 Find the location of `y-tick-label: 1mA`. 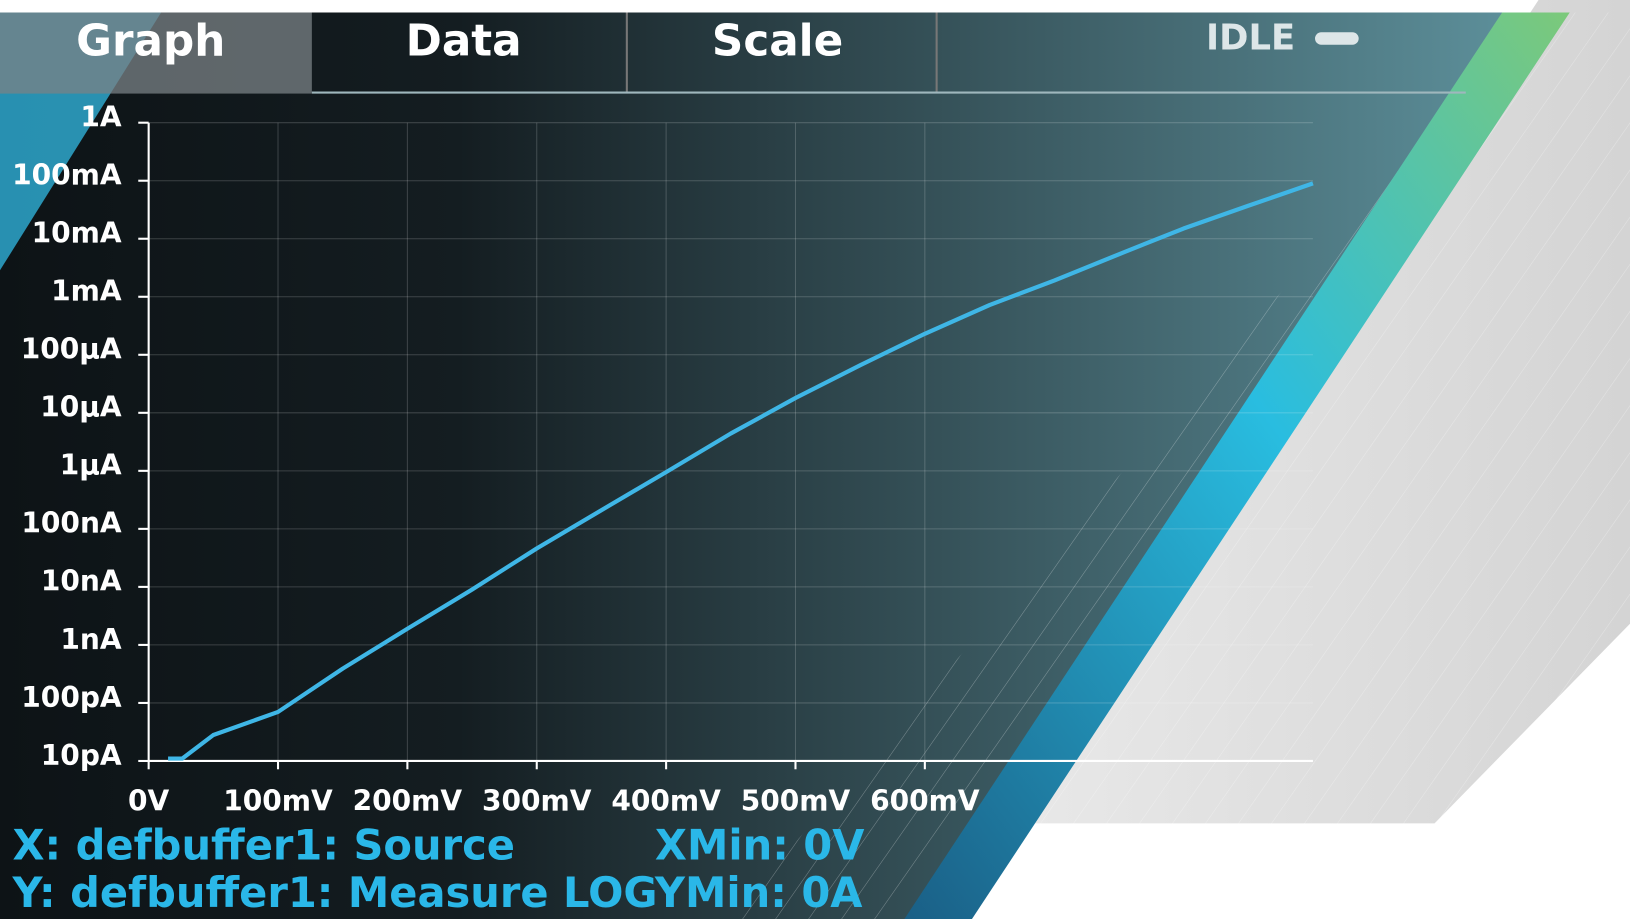

y-tick-label: 1mA is located at coordinates (86, 291).